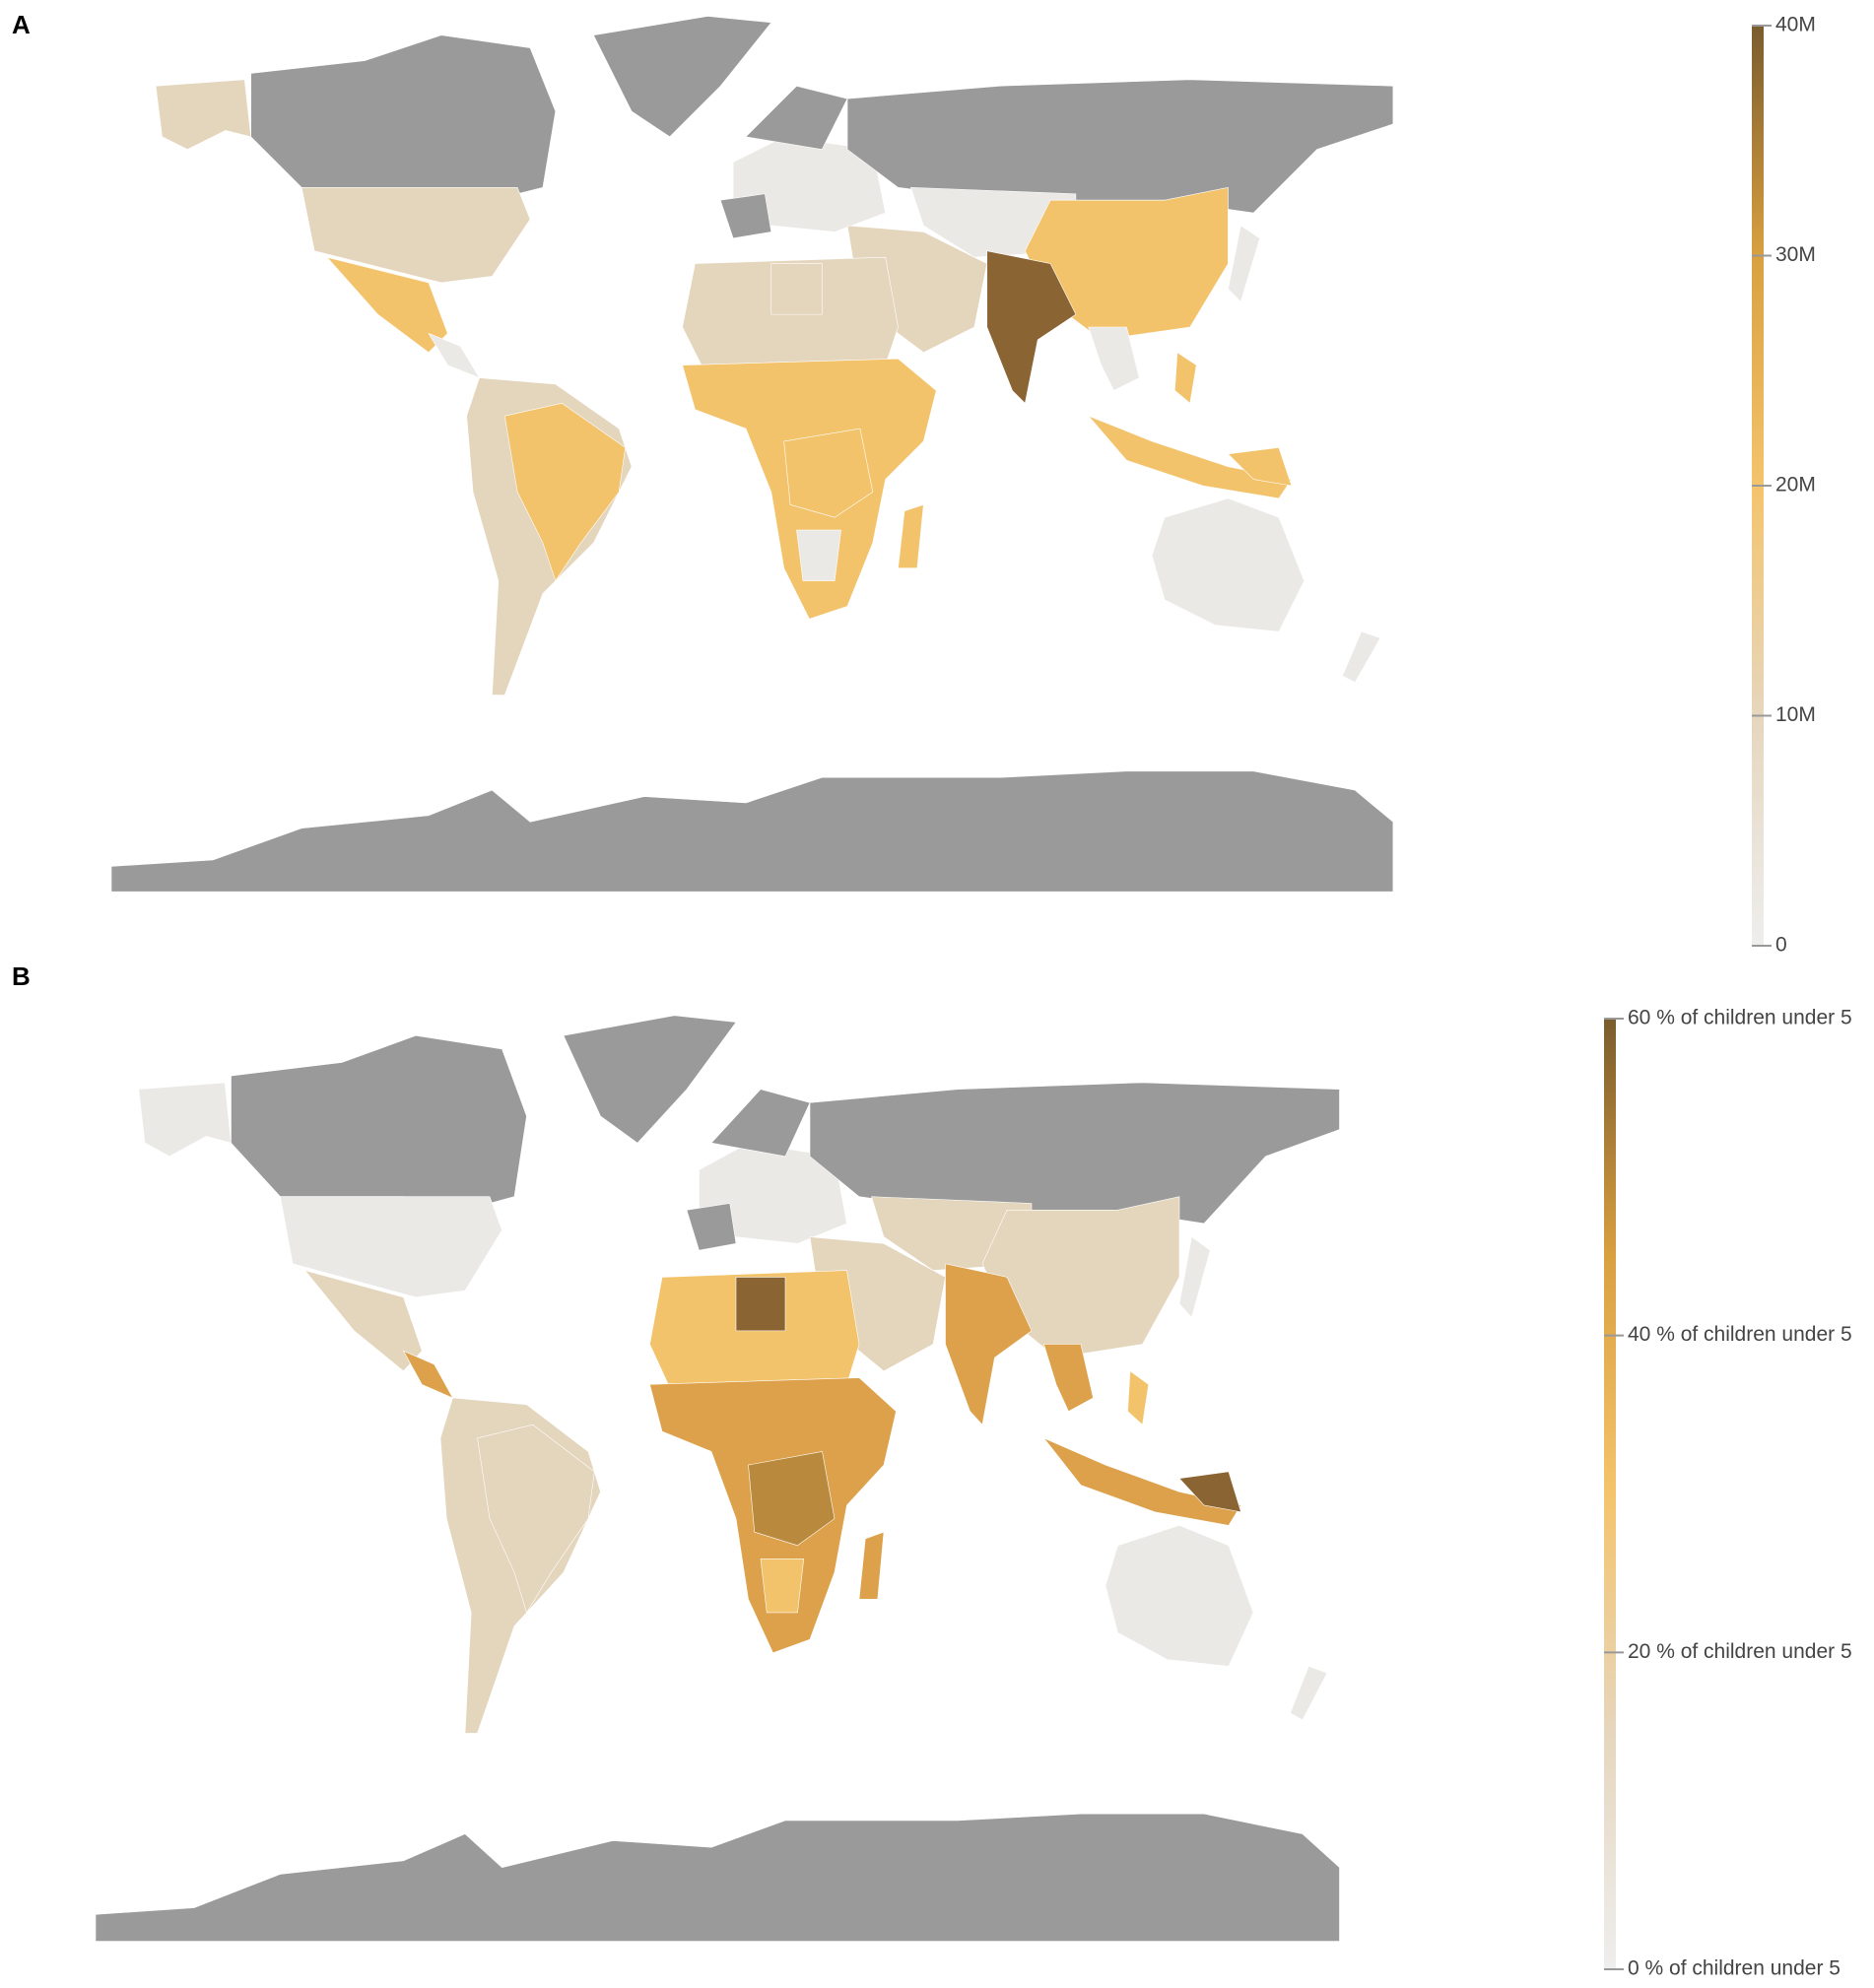 The image size is (1874, 1988). I want to click on tick-label: 0 % of children under 5, so click(1735, 1969).